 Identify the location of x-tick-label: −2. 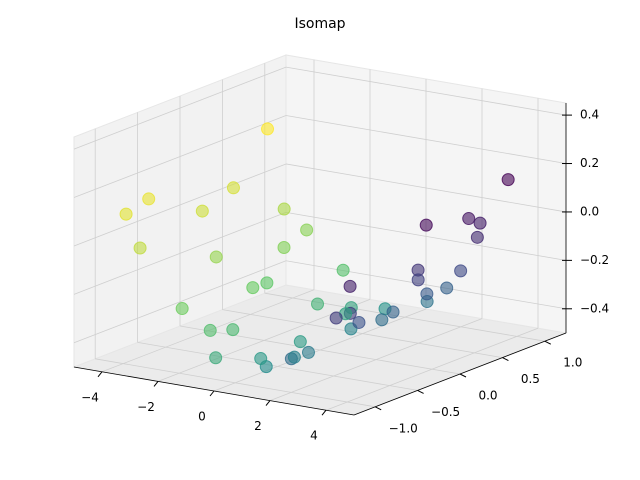
(146, 407).